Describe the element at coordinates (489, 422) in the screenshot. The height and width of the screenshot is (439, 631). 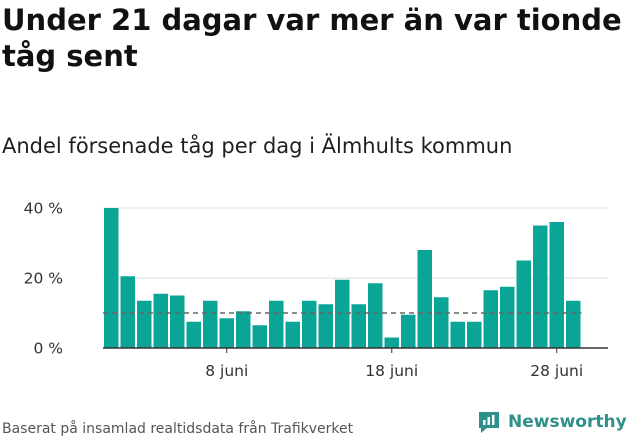
I see `newsworthy-logo-icon` at that location.